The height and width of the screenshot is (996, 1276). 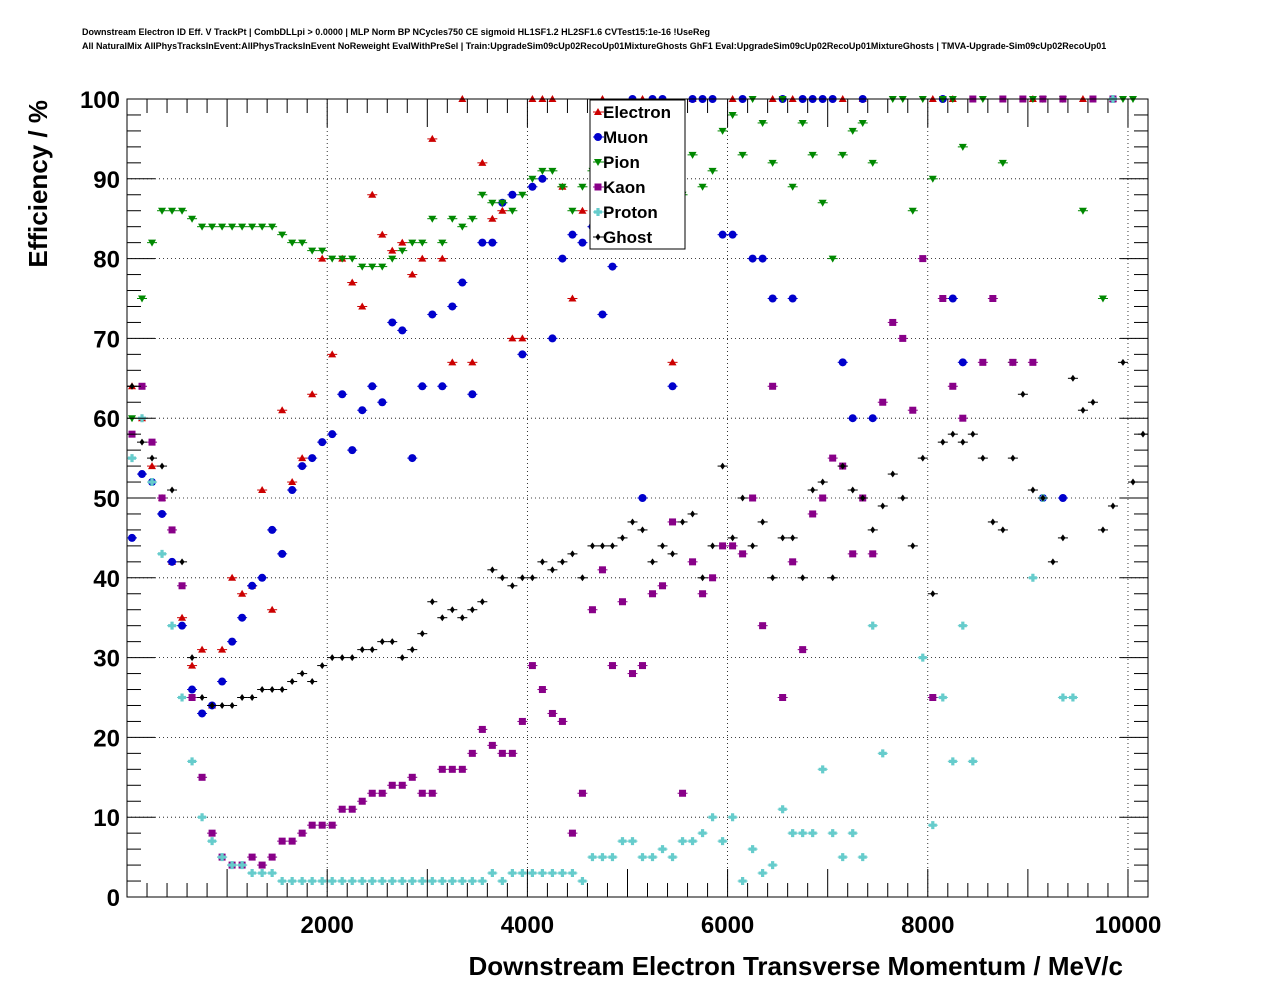 What do you see at coordinates (621, 162) in the screenshot?
I see `legend-pion-label: Pion` at bounding box center [621, 162].